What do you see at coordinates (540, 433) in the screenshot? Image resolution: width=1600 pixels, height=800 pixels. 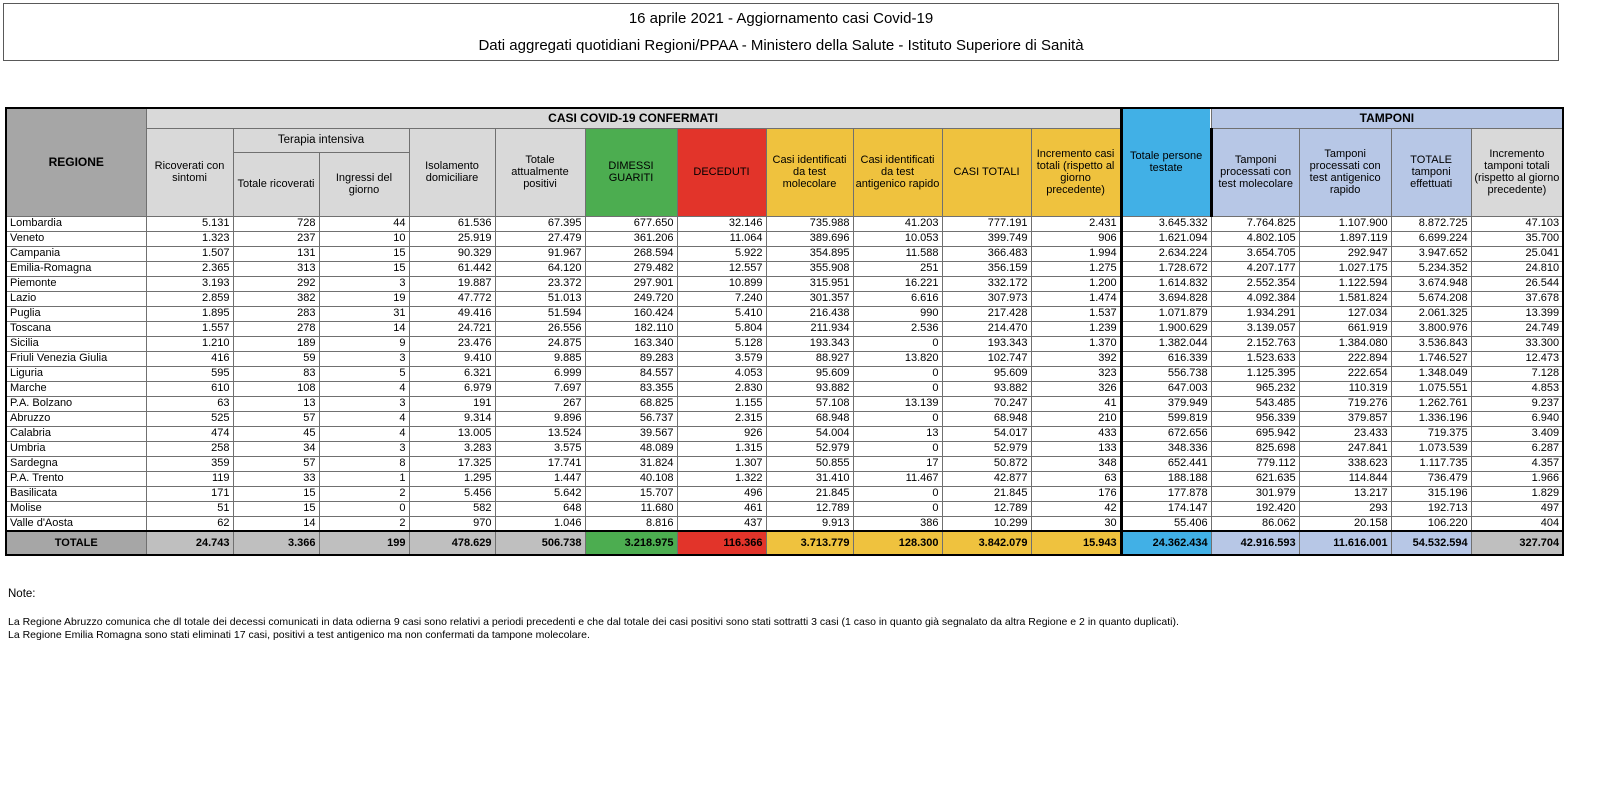 I see `value-cell: 13.524` at bounding box center [540, 433].